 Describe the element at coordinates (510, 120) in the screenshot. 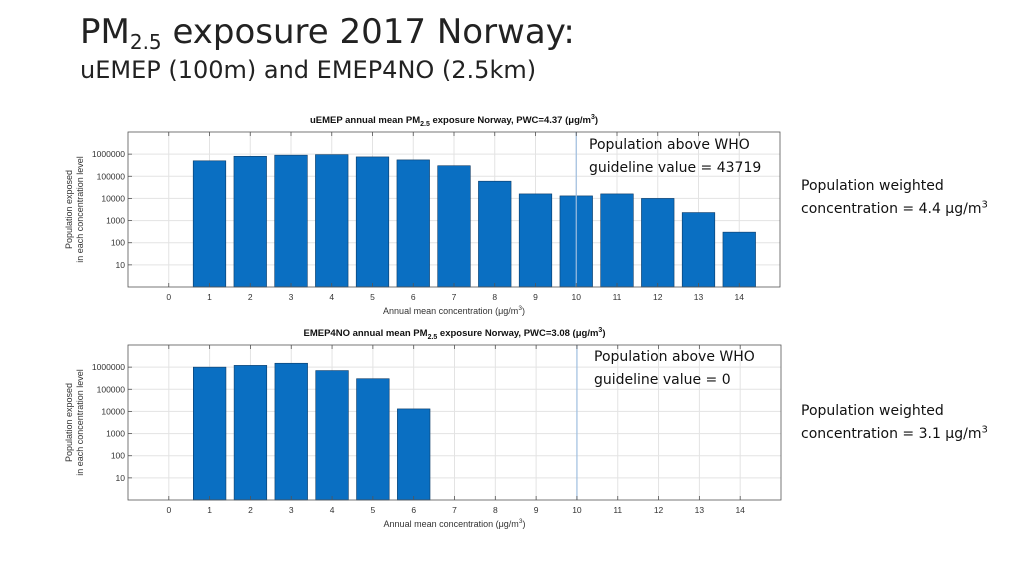

I see `chart-title-part: exposure Norway, PWC=4.37 (μg/m` at that location.